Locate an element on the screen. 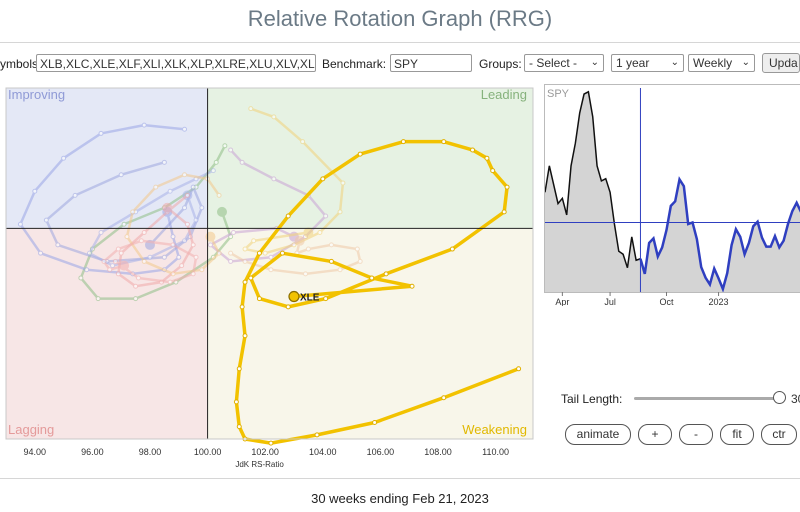  frequency-select: Weekly ⌄ is located at coordinates (721, 63).